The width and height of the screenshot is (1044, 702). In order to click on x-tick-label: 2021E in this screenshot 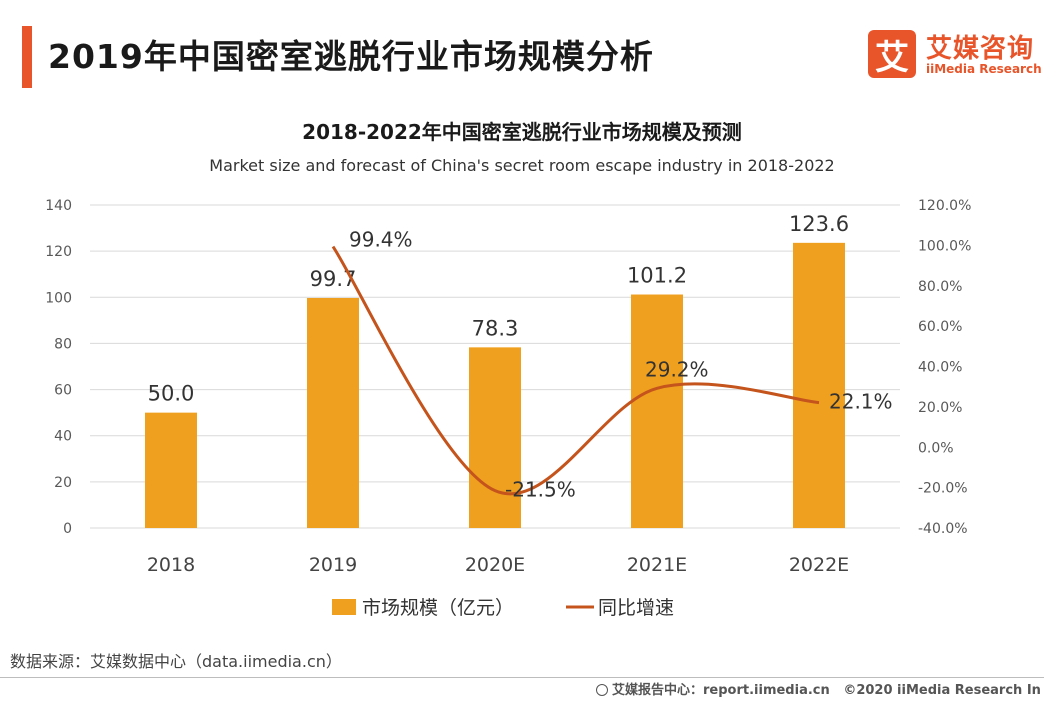, I will do `click(657, 565)`.